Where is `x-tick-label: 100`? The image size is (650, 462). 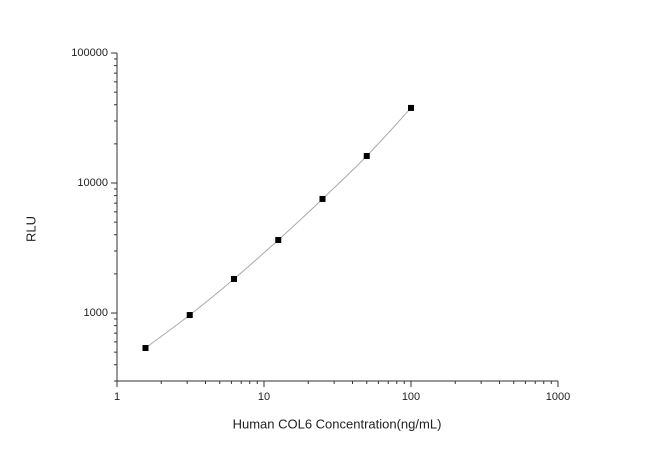
x-tick-label: 100 is located at coordinates (411, 397).